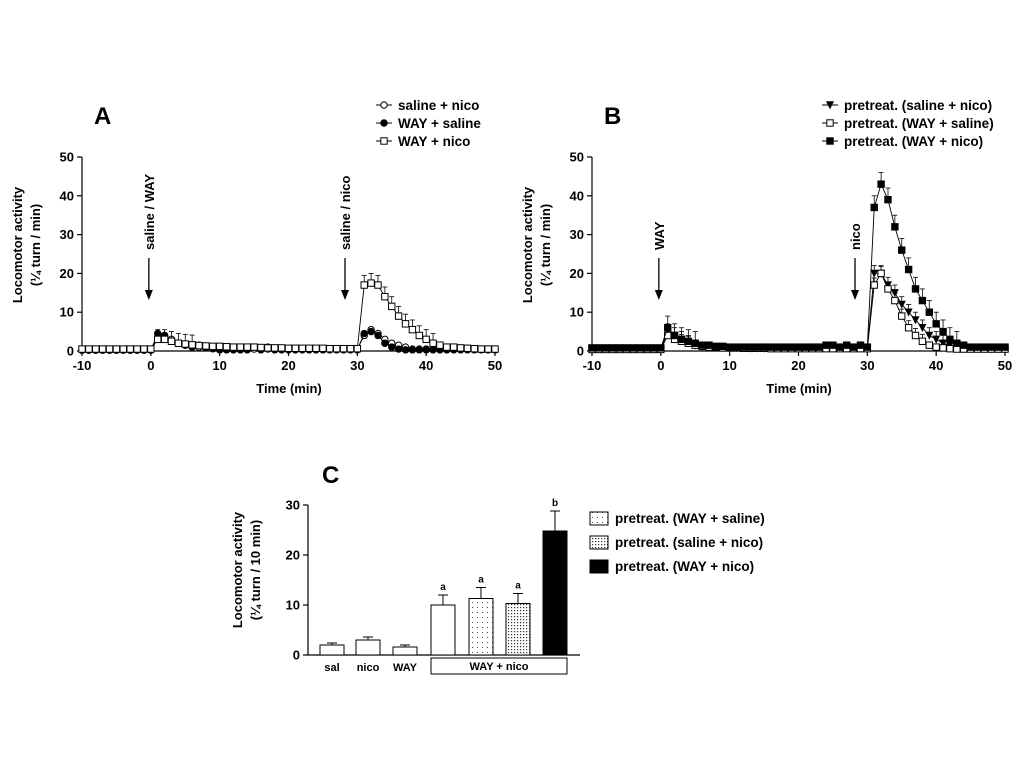 This screenshot has width=1024, height=768. What do you see at coordinates (676, 542) in the screenshot?
I see `legend-item: pretreat. (saline + nico)` at bounding box center [676, 542].